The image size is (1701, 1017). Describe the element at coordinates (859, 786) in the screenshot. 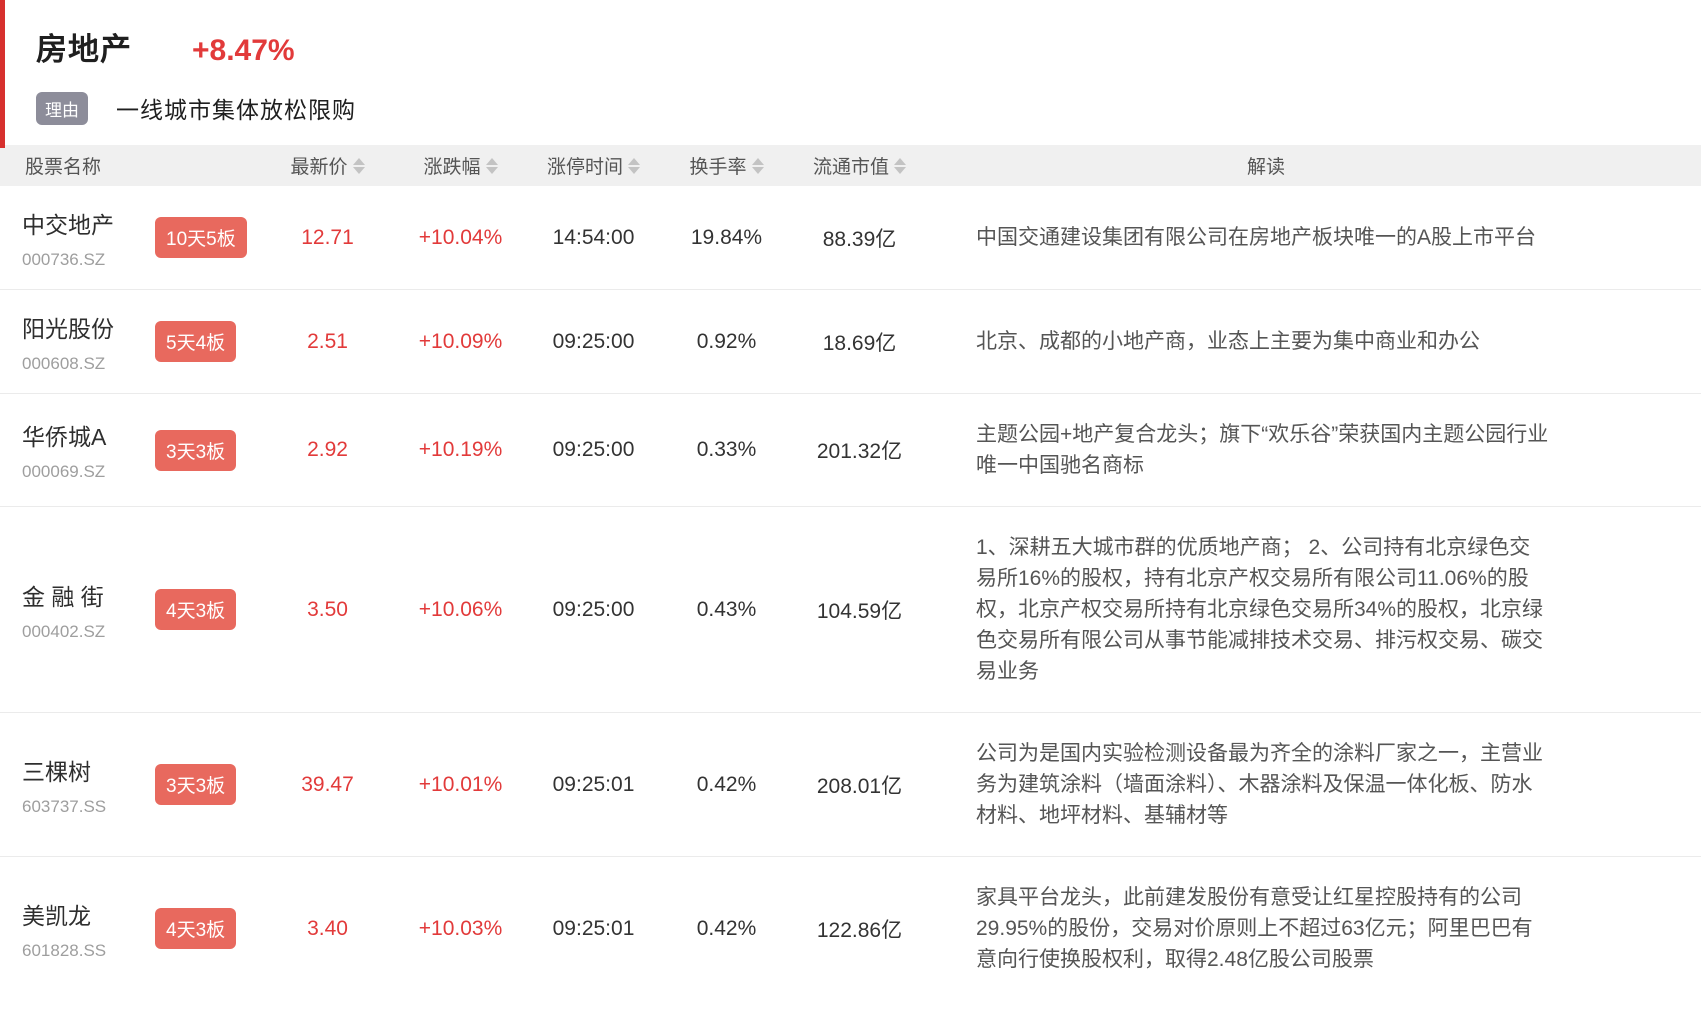

I see `float-market-cap: 208.01亿` at that location.